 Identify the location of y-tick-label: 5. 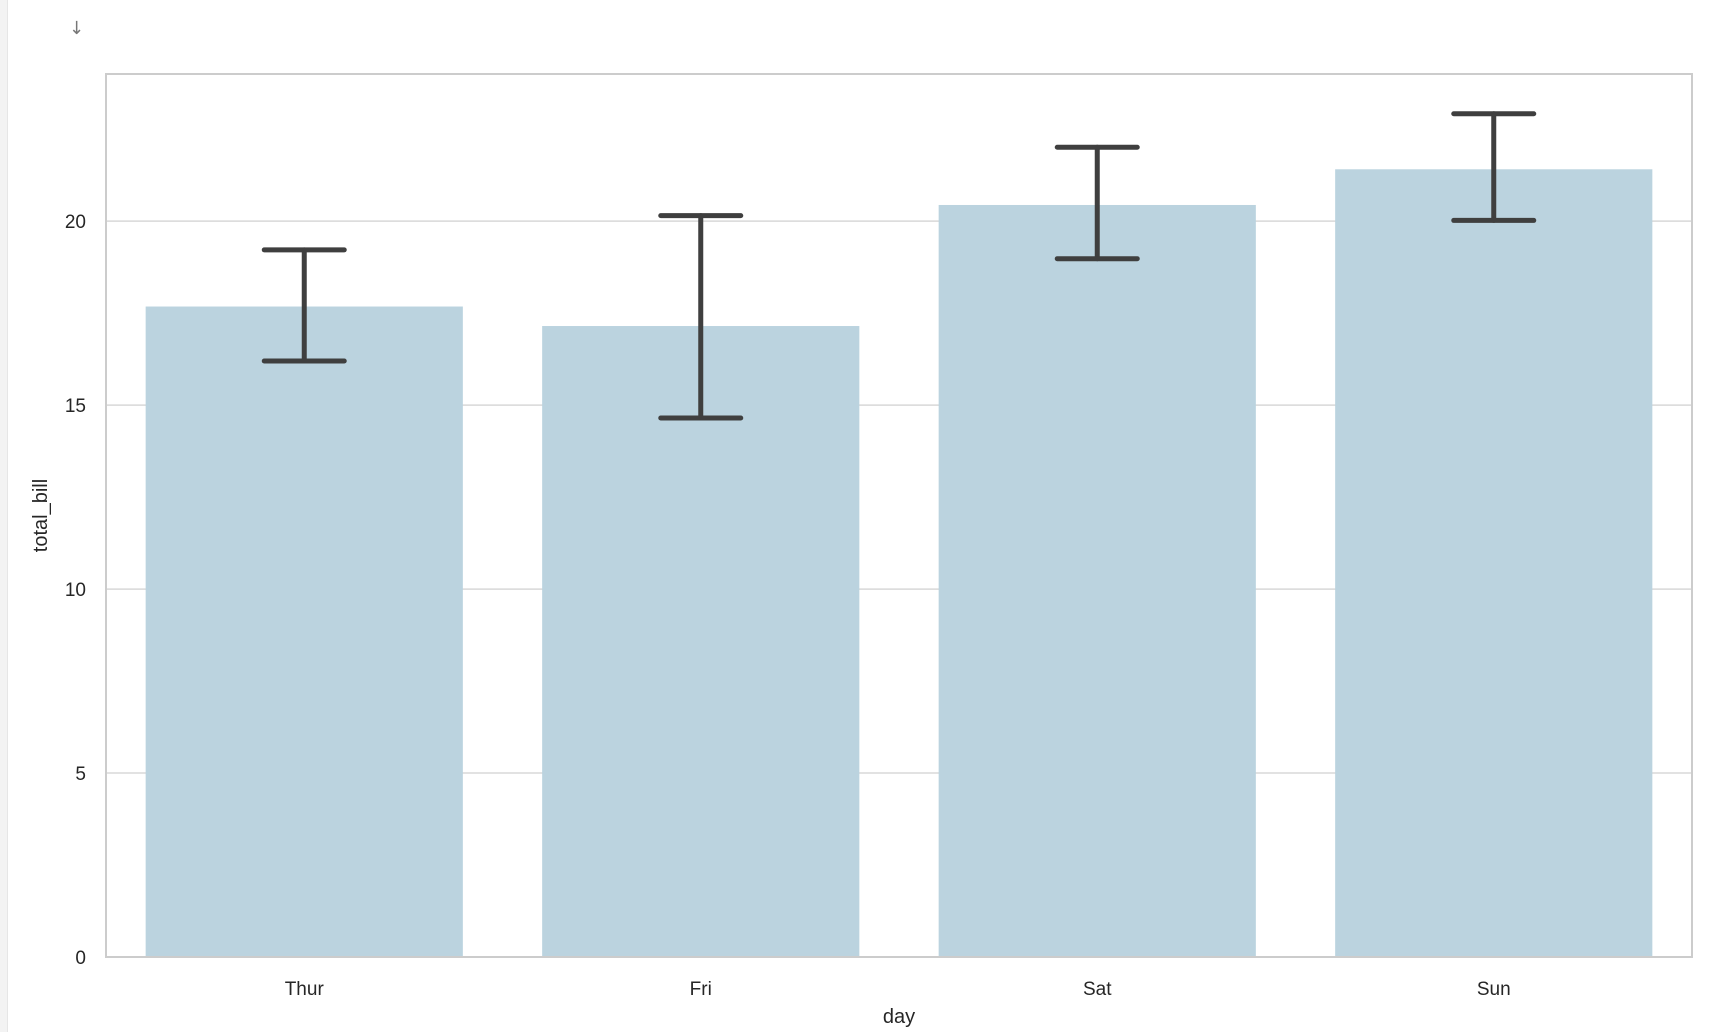
(80, 774).